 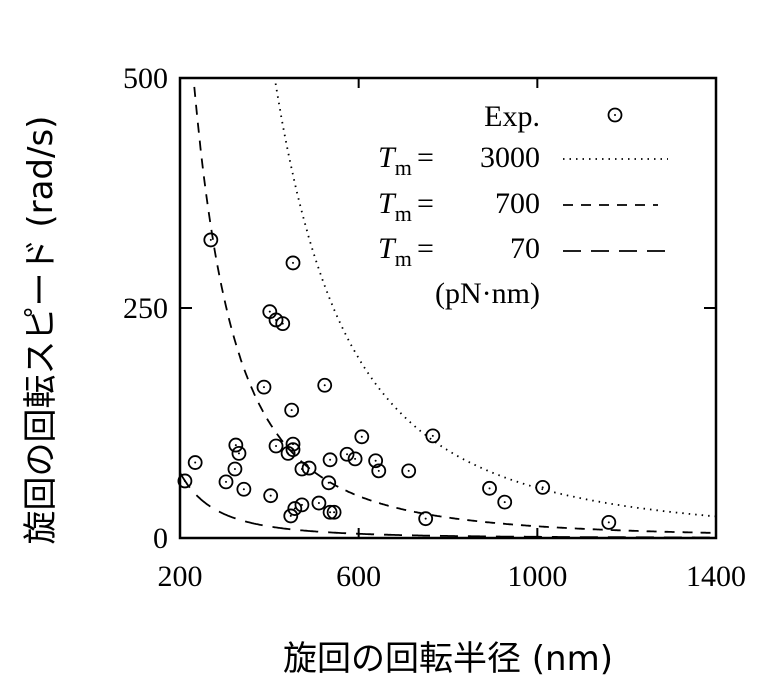 I want to click on y-tick-label: 500, so click(x=145, y=78).